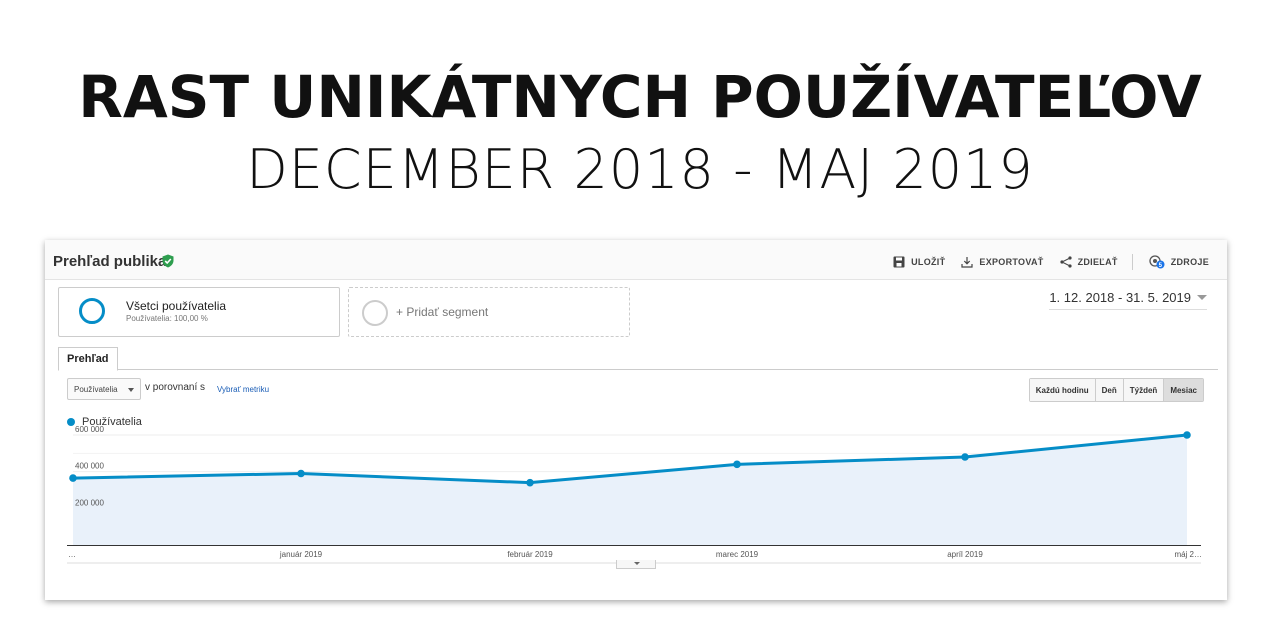  I want to click on toolbar-divider, so click(1132, 262).